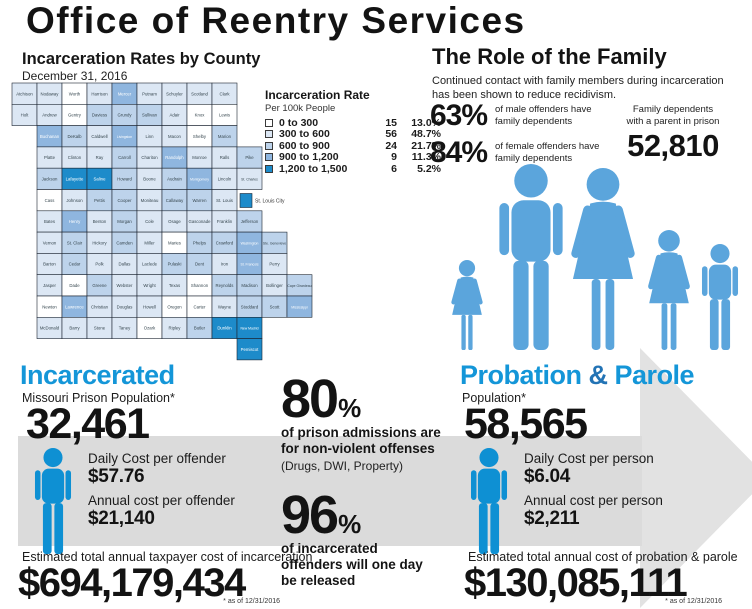 The width and height of the screenshot is (752, 609). I want to click on legend-row: 300 to 600 56 48.7%, so click(355, 134).